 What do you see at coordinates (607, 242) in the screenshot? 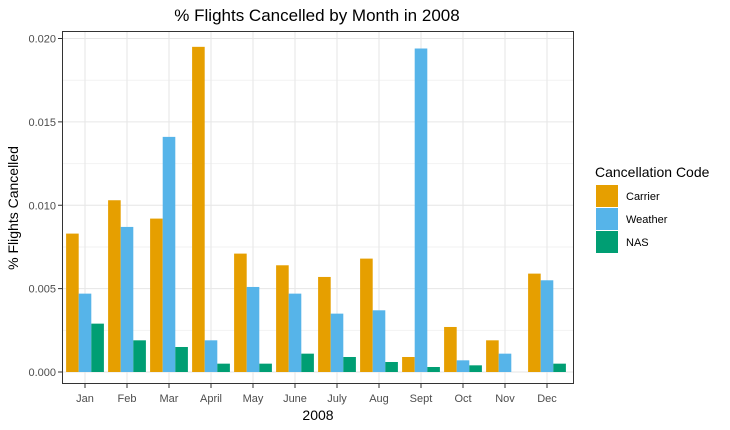
I see `legend-key-nas` at bounding box center [607, 242].